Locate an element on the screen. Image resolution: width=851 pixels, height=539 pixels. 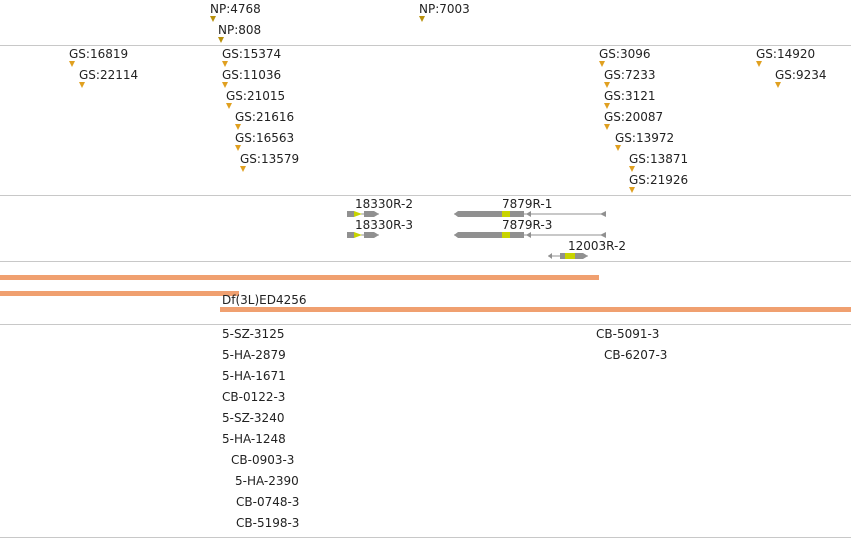
feature-label: GS:13972 is located at coordinates (645, 138).